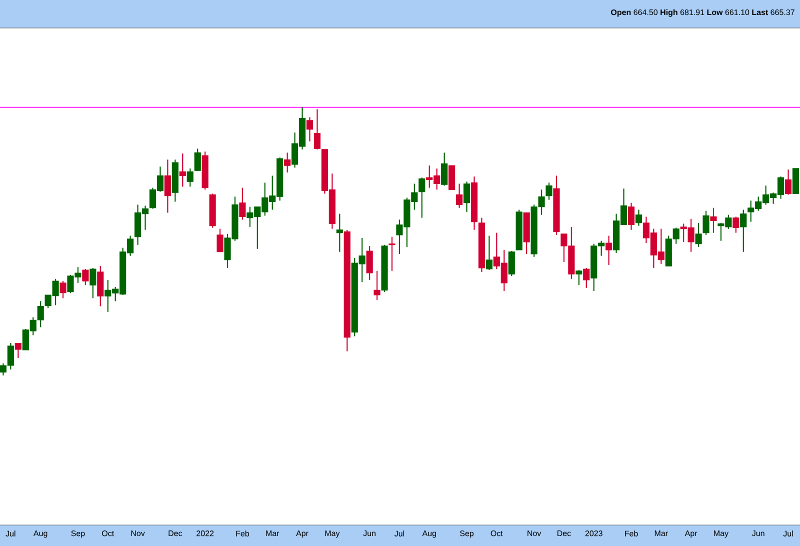  Describe the element at coordinates (593, 533) in the screenshot. I see `x-tick-label: 2023` at that location.